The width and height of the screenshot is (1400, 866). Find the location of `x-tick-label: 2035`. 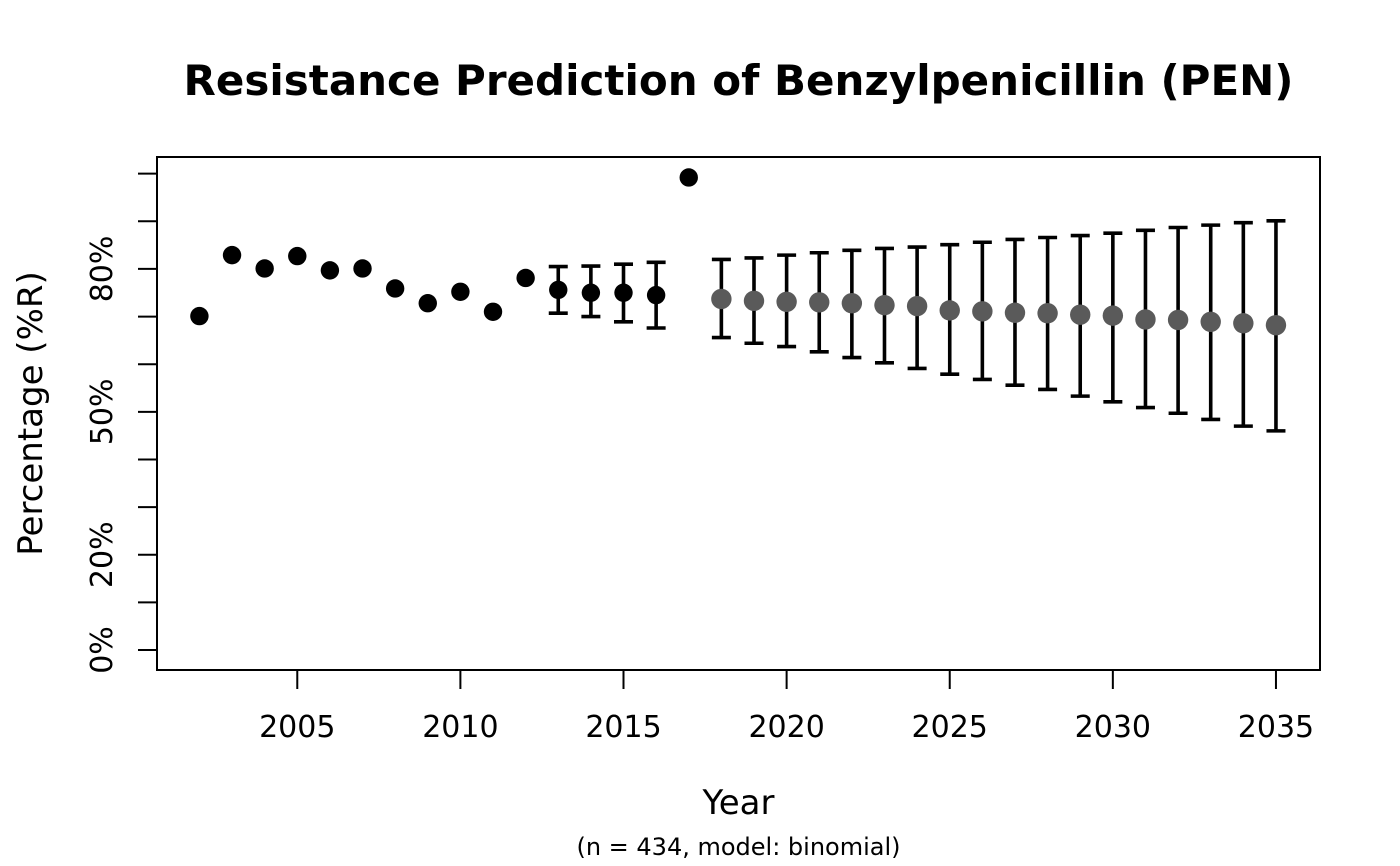

x-tick-label: 2035 is located at coordinates (1276, 727).